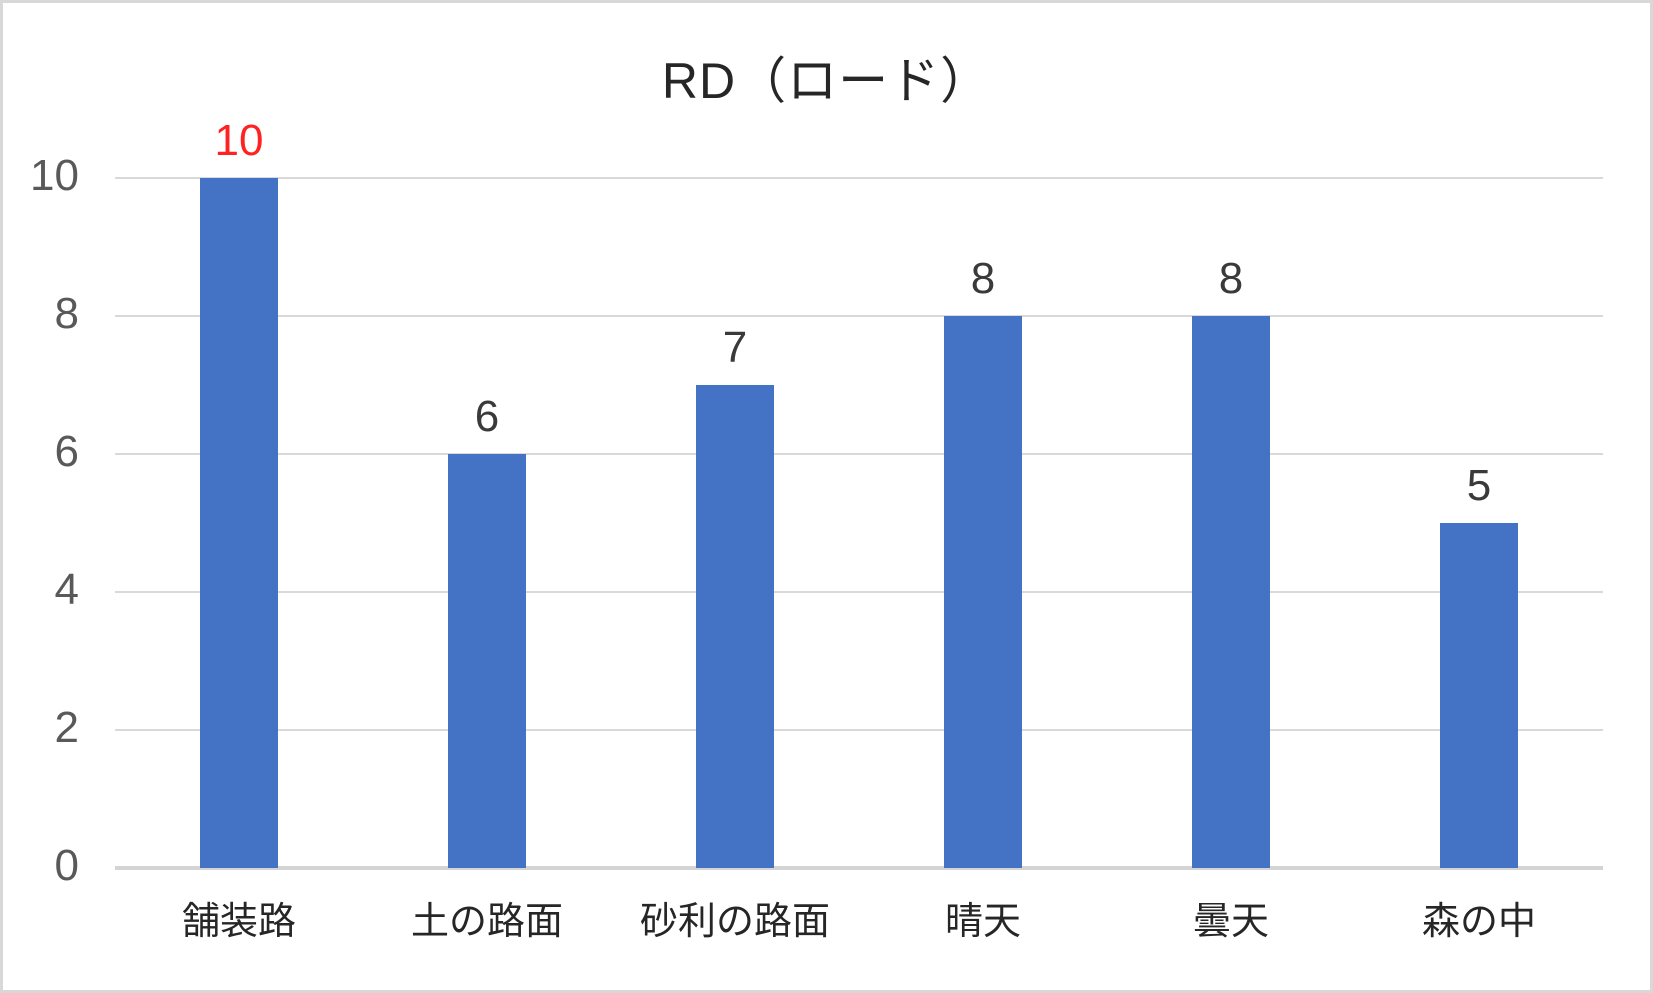 The image size is (1653, 993). I want to click on y-tick-label: 10, so click(54, 175).